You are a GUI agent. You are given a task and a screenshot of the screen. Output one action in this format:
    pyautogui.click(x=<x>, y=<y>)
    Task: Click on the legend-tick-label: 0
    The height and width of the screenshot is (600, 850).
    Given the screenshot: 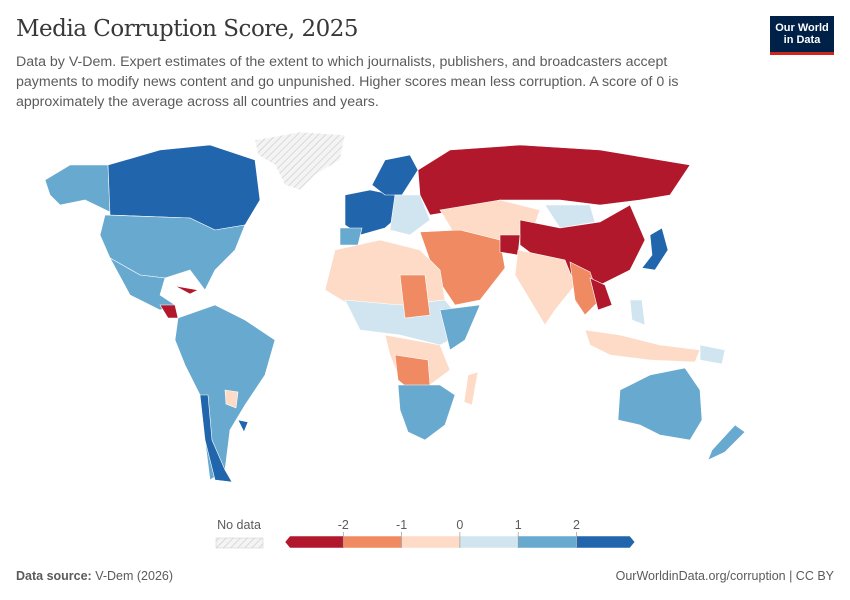 What is the action you would take?
    pyautogui.click(x=459, y=525)
    